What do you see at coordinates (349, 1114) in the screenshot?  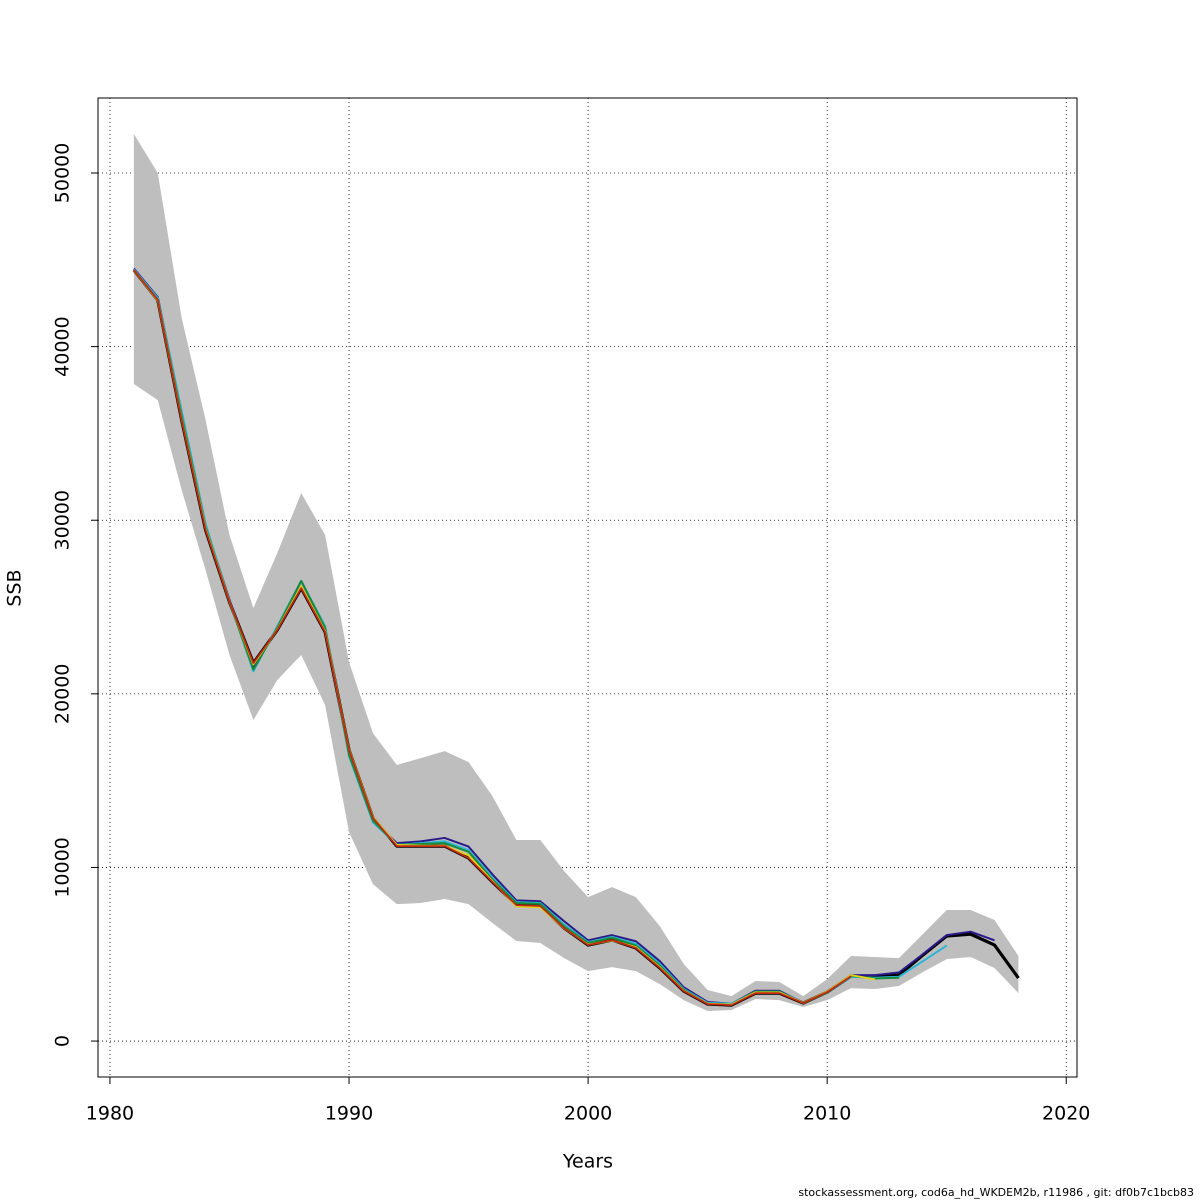 I see `x-tick-label: 1990` at bounding box center [349, 1114].